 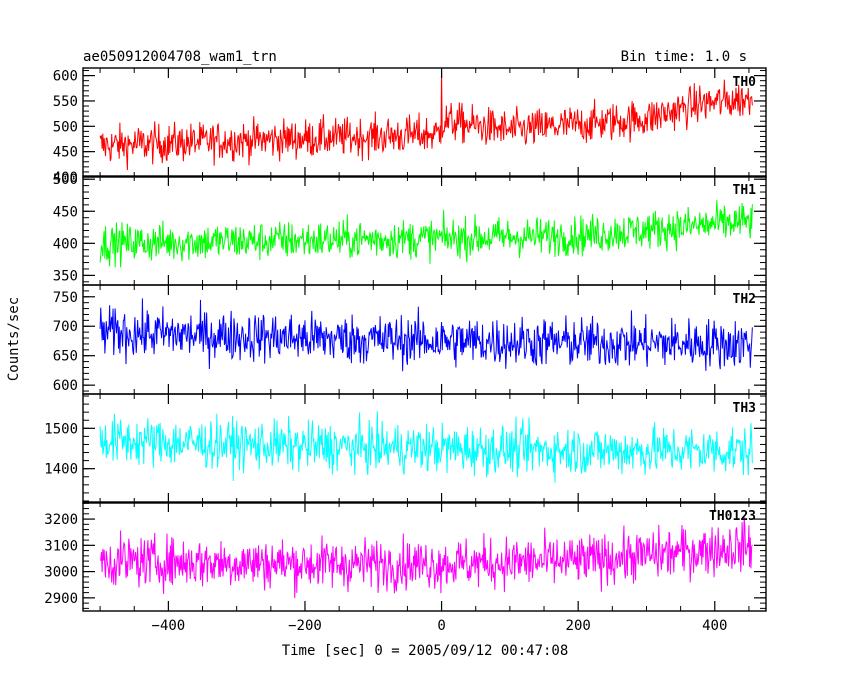 What do you see at coordinates (426, 234) in the screenshot?
I see `series-line-th1` at bounding box center [426, 234].